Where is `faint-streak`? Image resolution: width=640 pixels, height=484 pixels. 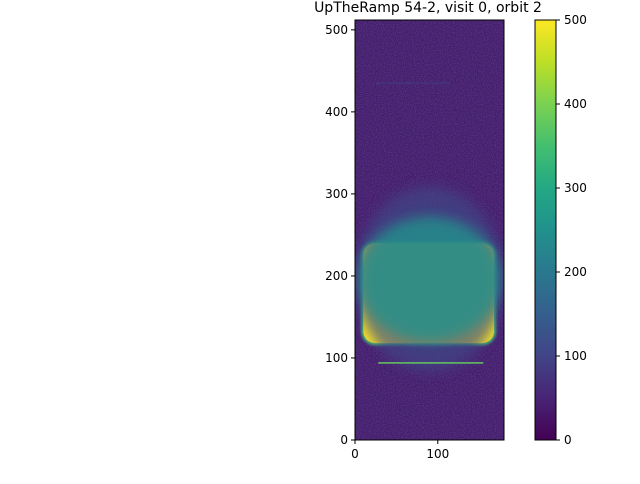 faint-streak is located at coordinates (413, 83).